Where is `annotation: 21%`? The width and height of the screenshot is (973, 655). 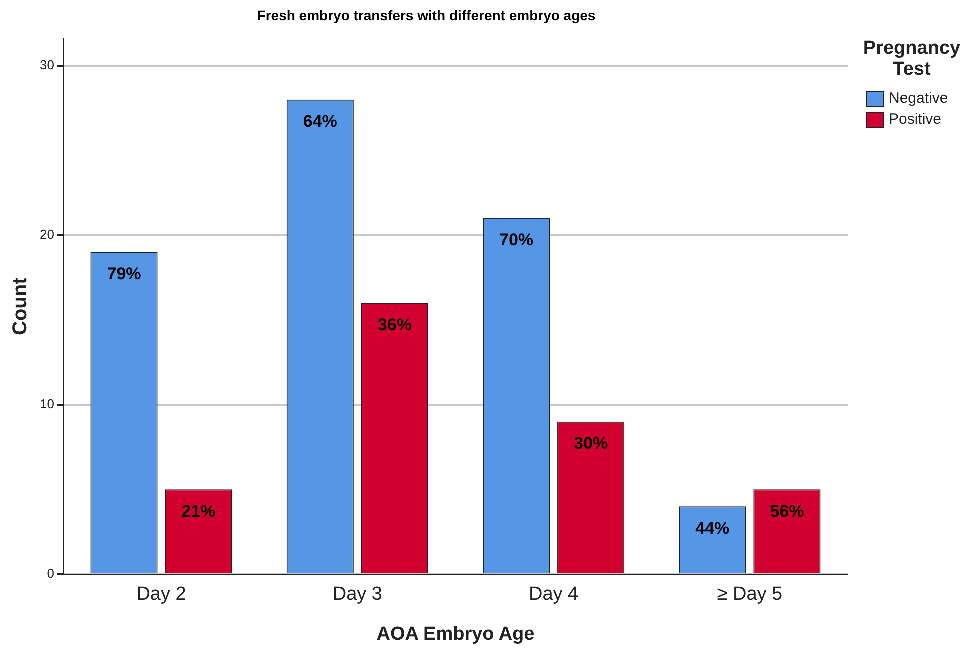 annotation: 21% is located at coordinates (199, 511).